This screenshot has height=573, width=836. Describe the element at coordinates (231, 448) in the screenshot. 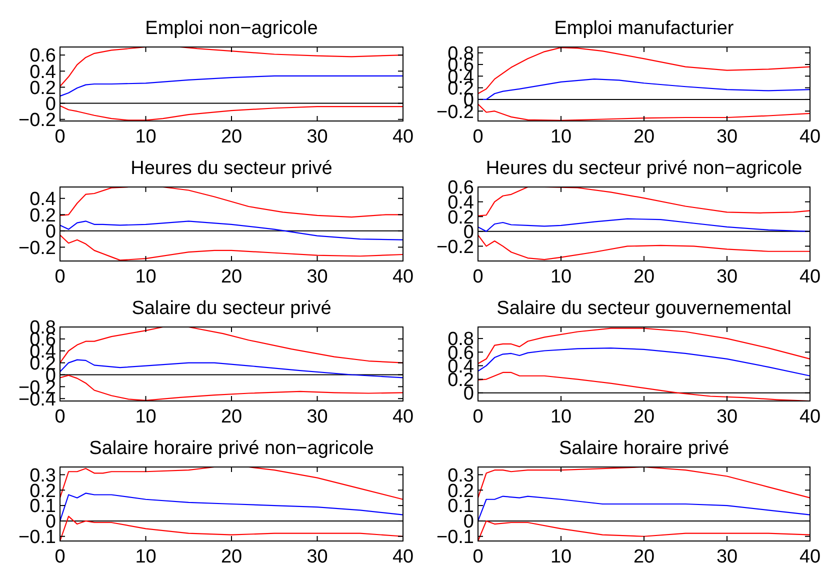

I see `chart-title: Salaire horaire privé non−agricole` at that location.